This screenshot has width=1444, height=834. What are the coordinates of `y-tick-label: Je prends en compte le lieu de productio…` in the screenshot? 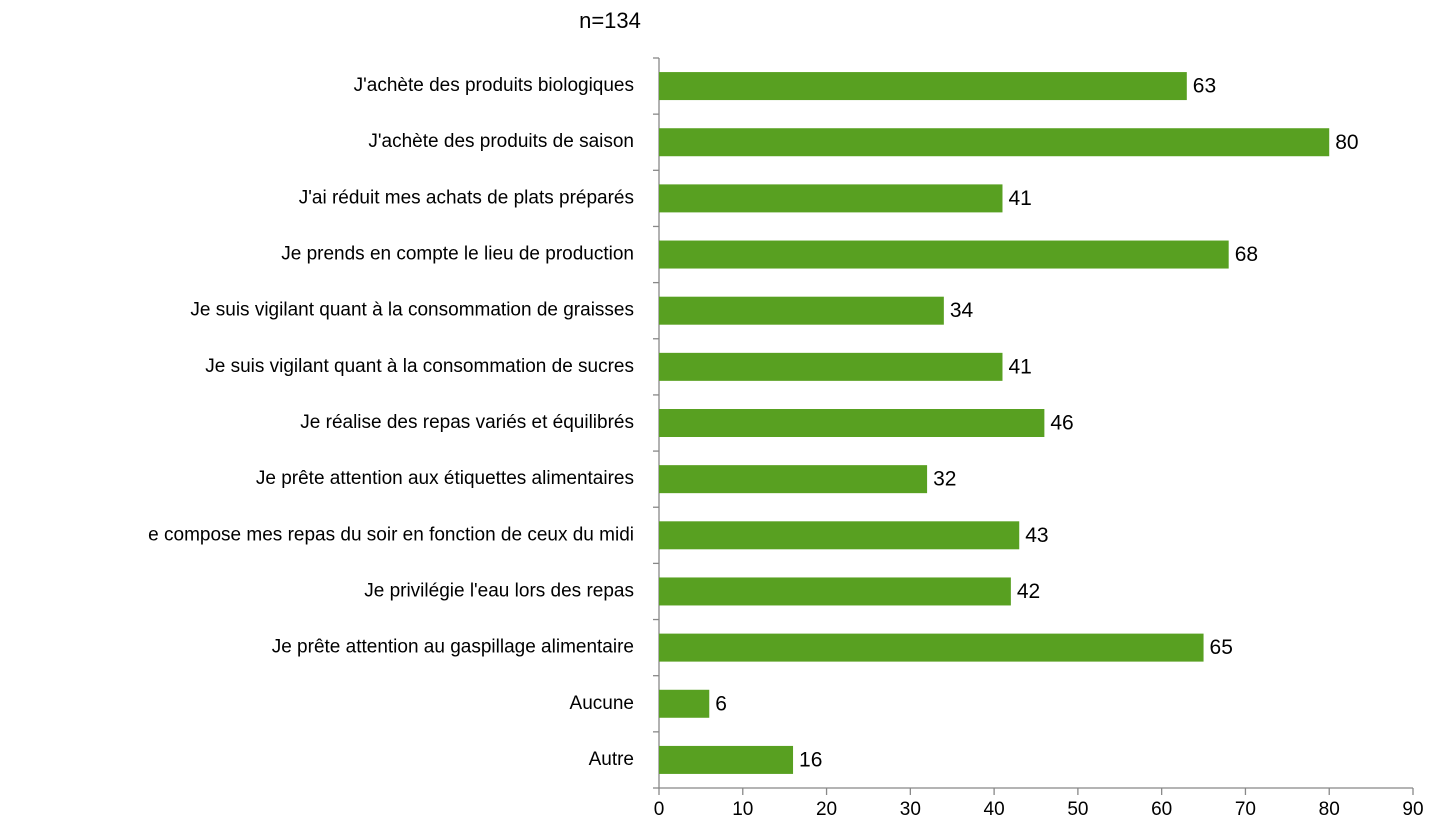 It's located at (457, 254).